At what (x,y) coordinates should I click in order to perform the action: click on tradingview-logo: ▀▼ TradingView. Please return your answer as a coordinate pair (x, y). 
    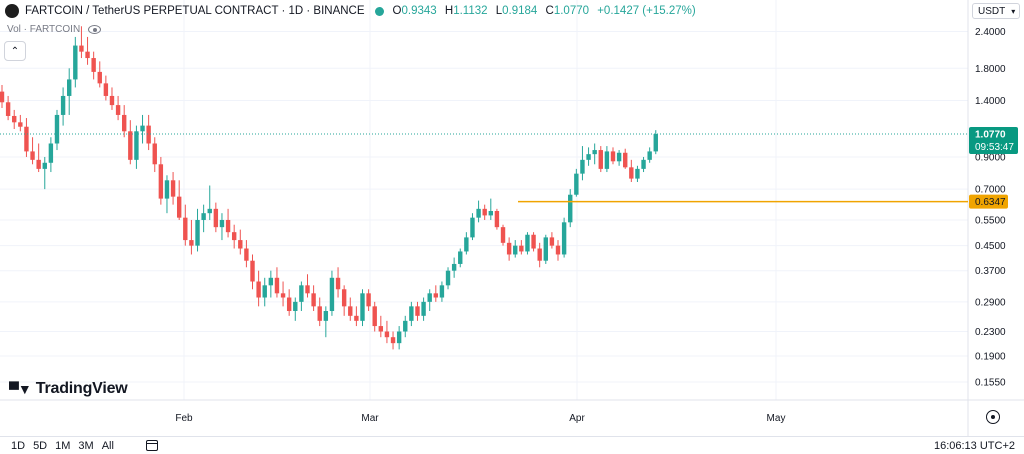
    Looking at the image, I should click on (68, 389).